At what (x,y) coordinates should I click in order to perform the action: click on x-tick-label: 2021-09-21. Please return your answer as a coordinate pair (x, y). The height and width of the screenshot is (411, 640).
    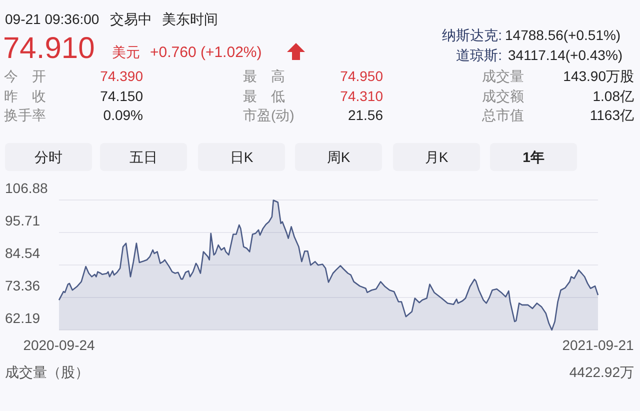
    Looking at the image, I should click on (598, 345).